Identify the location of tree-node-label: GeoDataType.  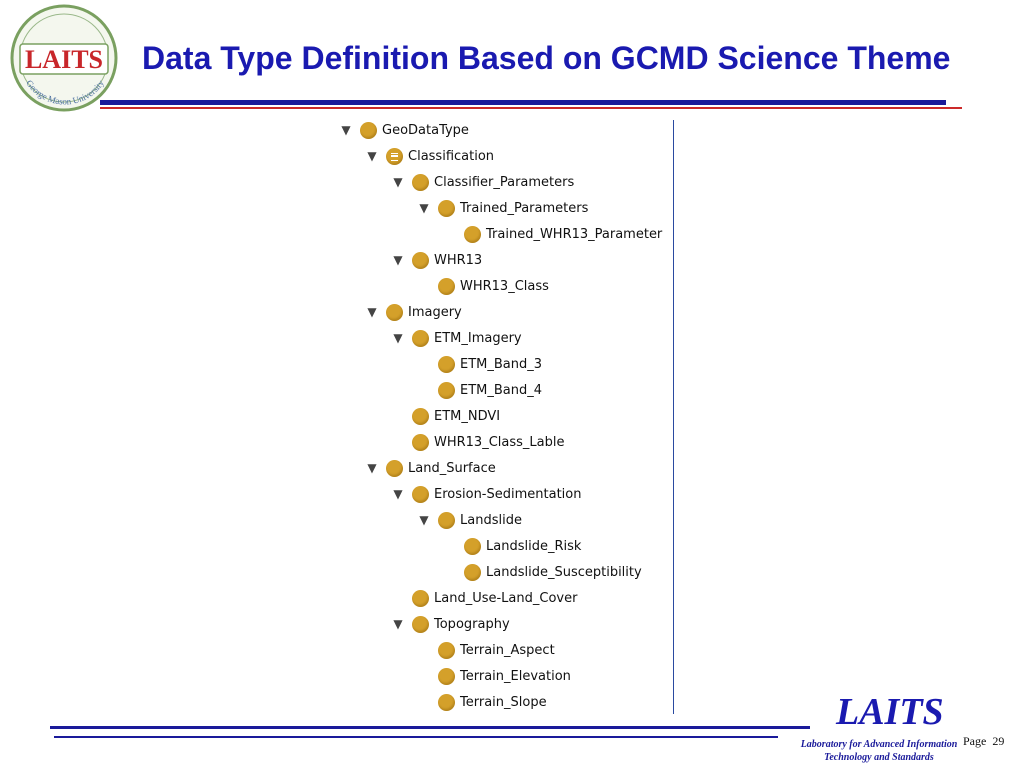
(425, 130).